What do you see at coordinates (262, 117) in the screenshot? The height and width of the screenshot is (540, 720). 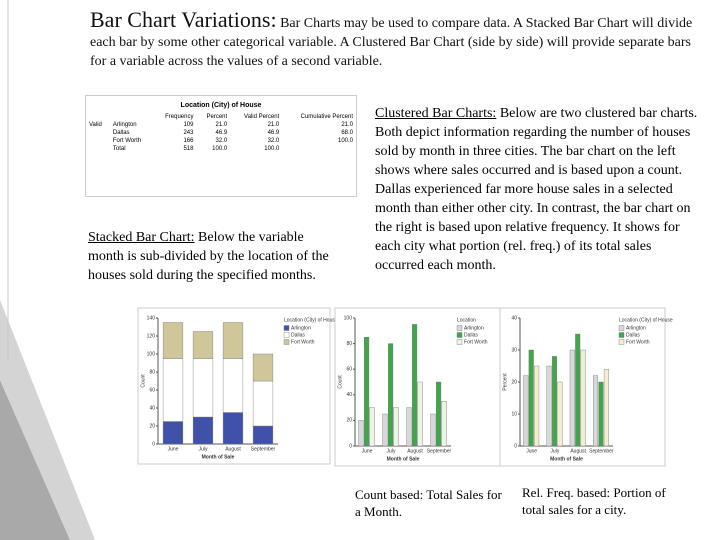 I see `column-header: Valid Percent` at bounding box center [262, 117].